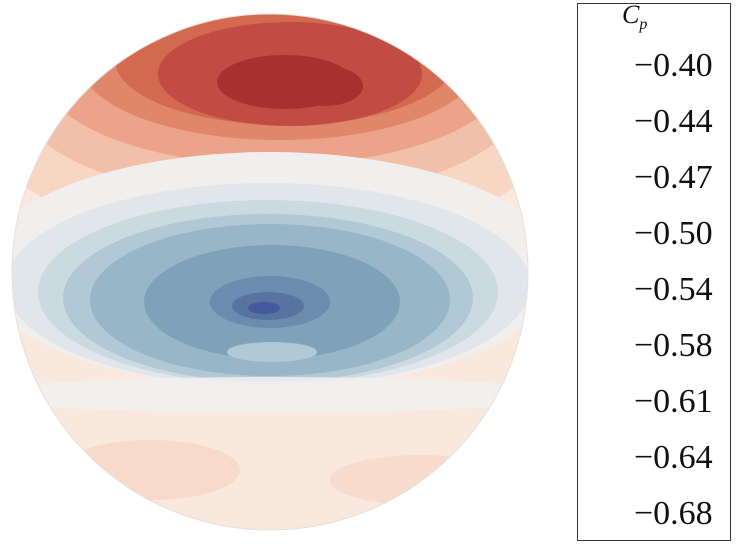  I want to click on colorbar-title: Cp, so click(635, 17).